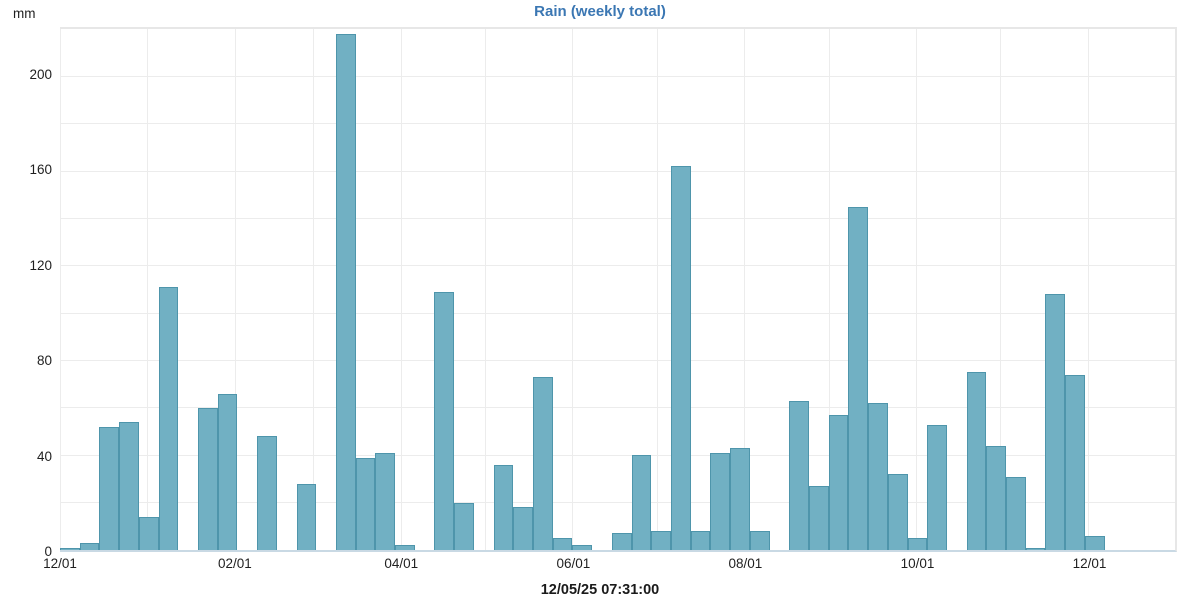 This screenshot has width=1200, height=600. I want to click on chart-timestamp: 12/05/25 07:31:00, so click(600, 590).